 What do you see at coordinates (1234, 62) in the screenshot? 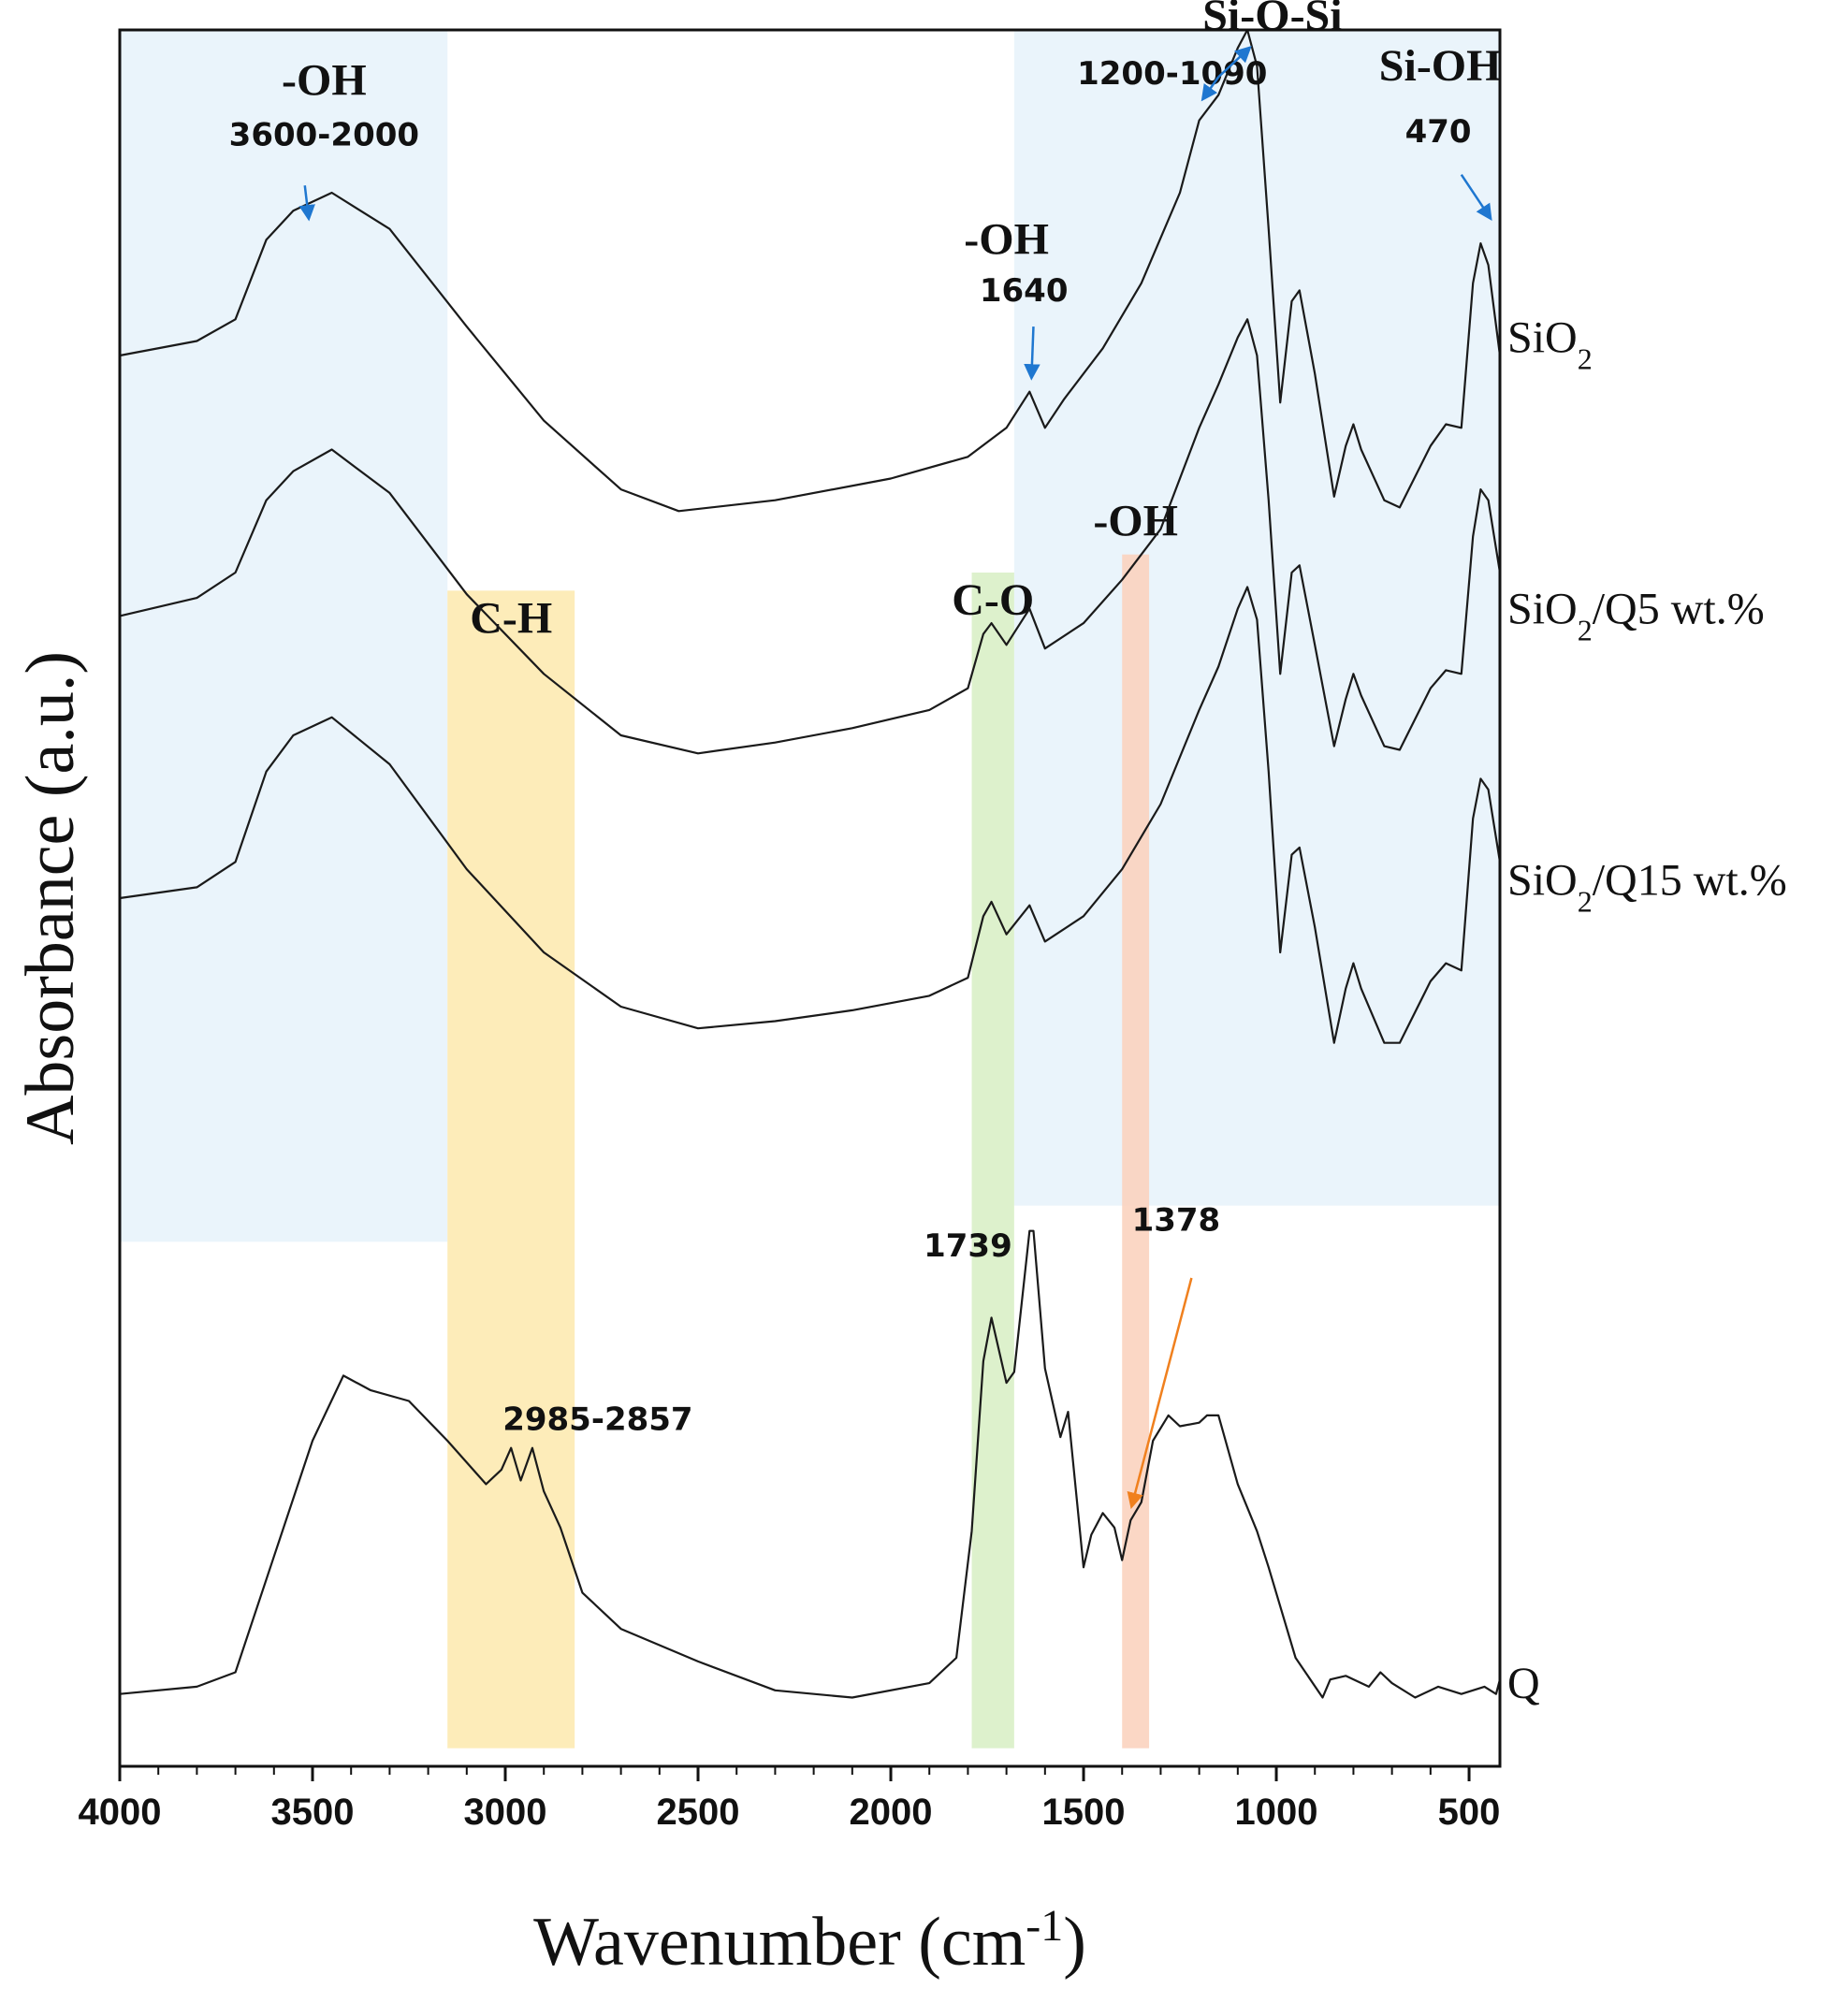
I see `si-o-si-arrow-upper` at bounding box center [1234, 62].